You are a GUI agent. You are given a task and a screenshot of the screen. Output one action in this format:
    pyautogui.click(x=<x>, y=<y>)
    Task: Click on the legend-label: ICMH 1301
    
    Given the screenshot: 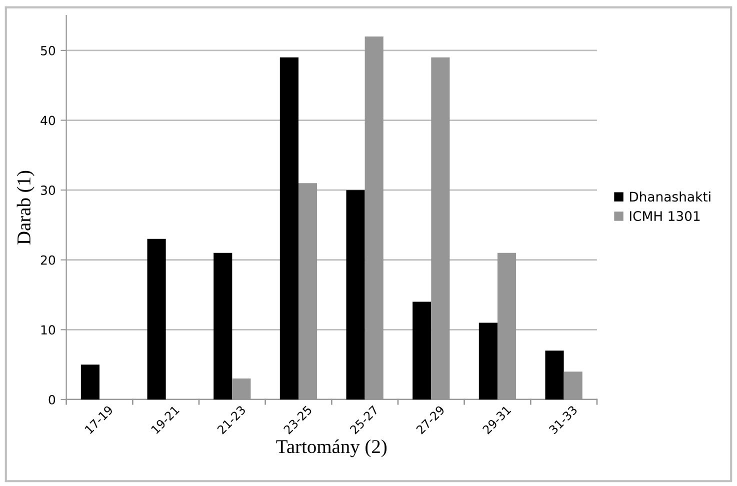 What is the action you would take?
    pyautogui.click(x=665, y=216)
    